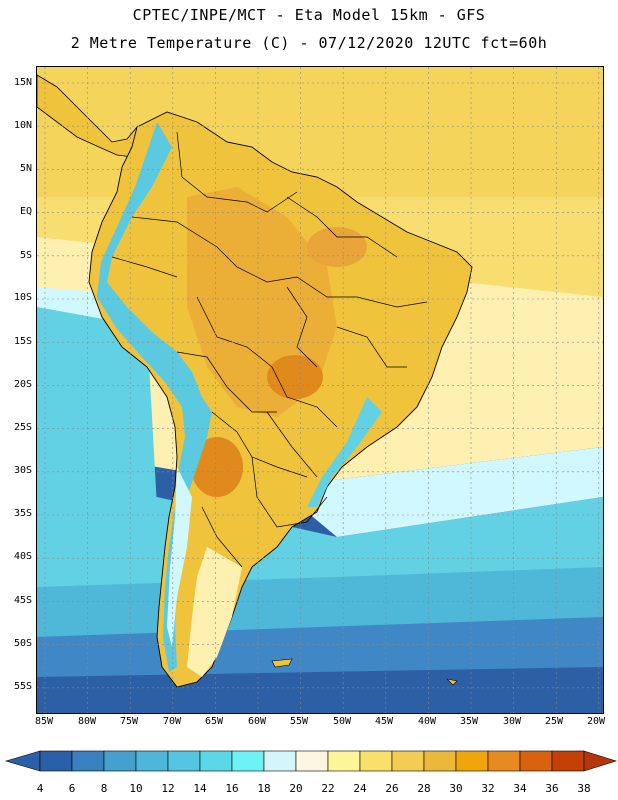  Describe the element at coordinates (129, 721) in the screenshot. I see `lon-label-75w: 75W` at that location.